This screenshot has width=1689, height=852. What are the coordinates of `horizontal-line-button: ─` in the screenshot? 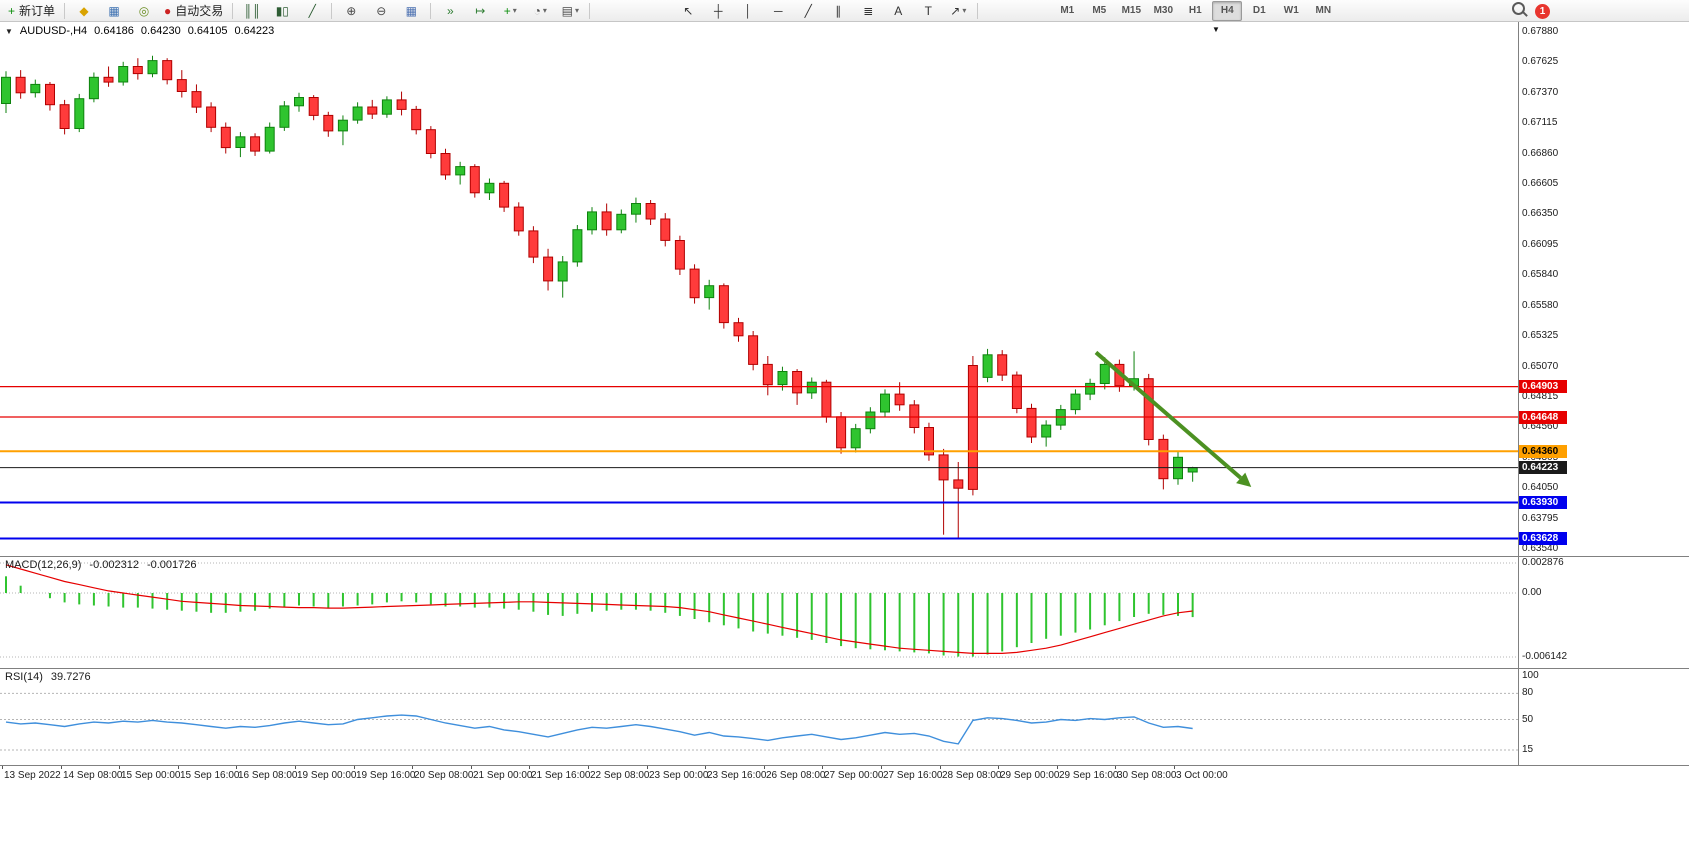 It's located at (778, 11).